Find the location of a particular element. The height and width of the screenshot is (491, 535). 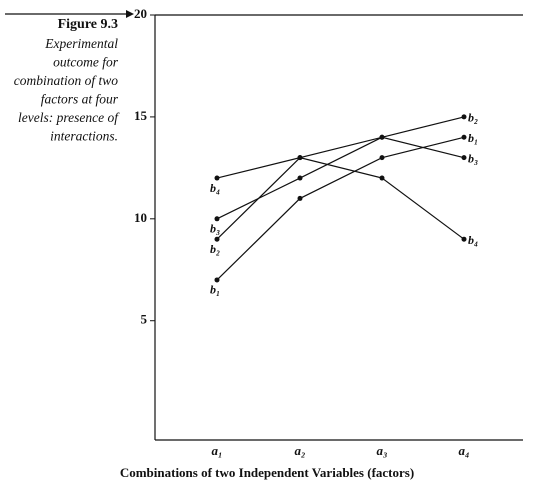

caption-line: factors at four is located at coordinates (80, 99).